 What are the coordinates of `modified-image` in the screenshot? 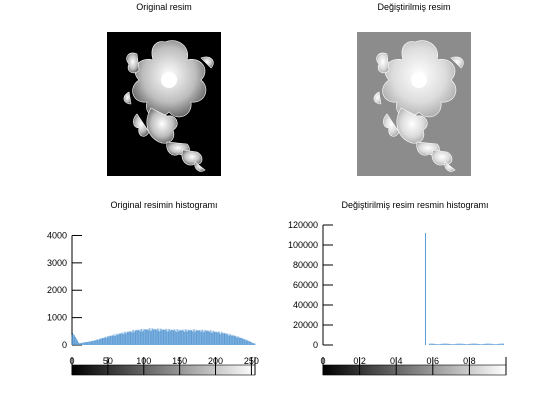 It's located at (414, 104).